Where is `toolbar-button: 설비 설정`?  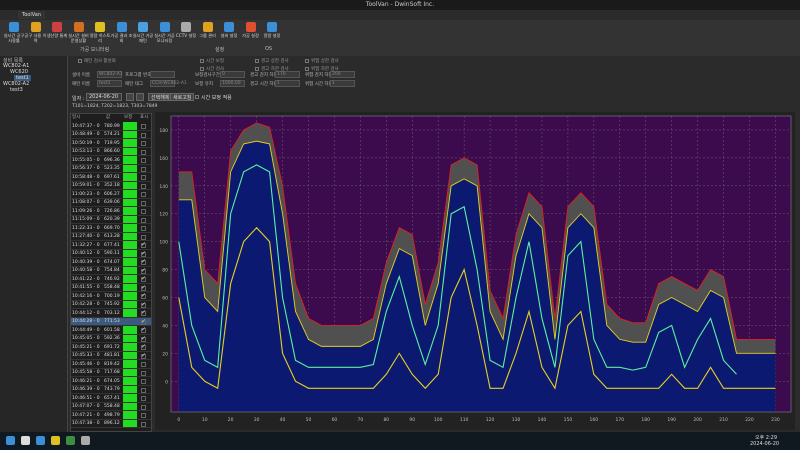
toolbar-button: 설비 설정 is located at coordinates (229, 35).